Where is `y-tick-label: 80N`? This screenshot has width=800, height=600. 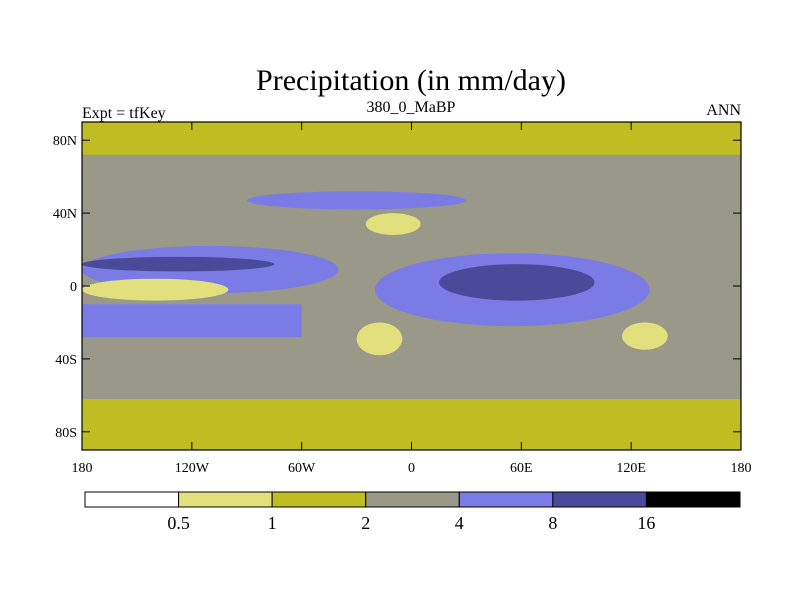 y-tick-label: 80N is located at coordinates (65, 141).